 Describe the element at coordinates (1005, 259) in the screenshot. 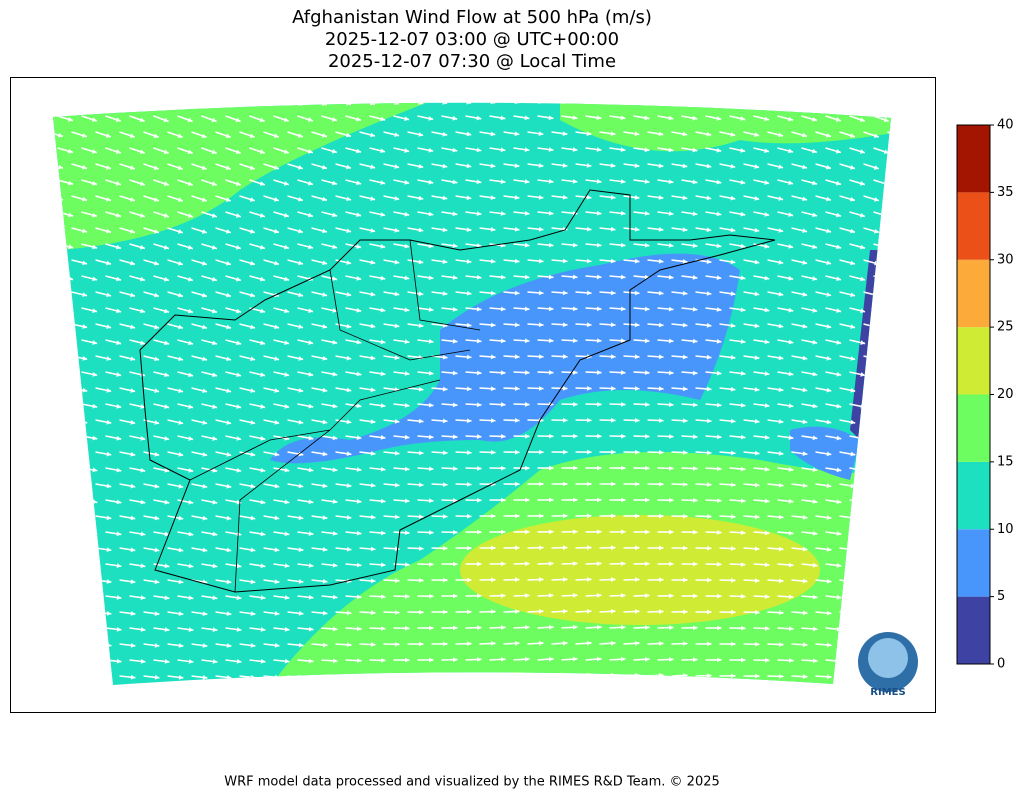

I see `colorbar-tick-label: 30` at that location.